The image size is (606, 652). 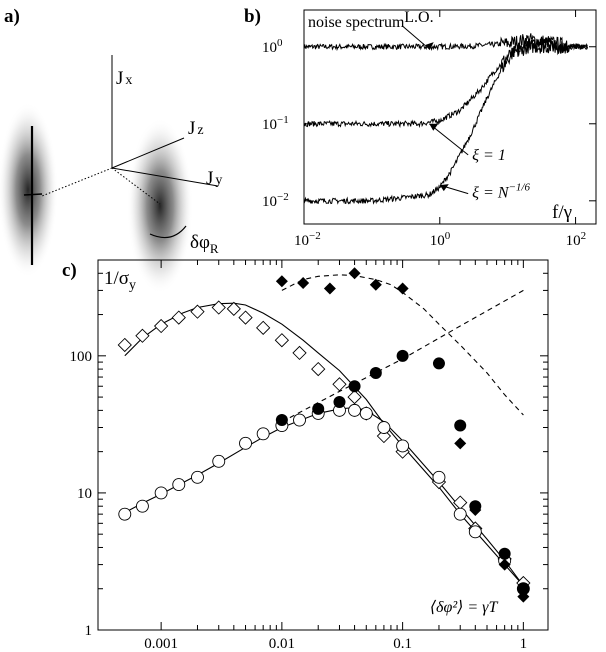 I want to click on panel-b-xtick-label: 10², so click(x=576, y=239).